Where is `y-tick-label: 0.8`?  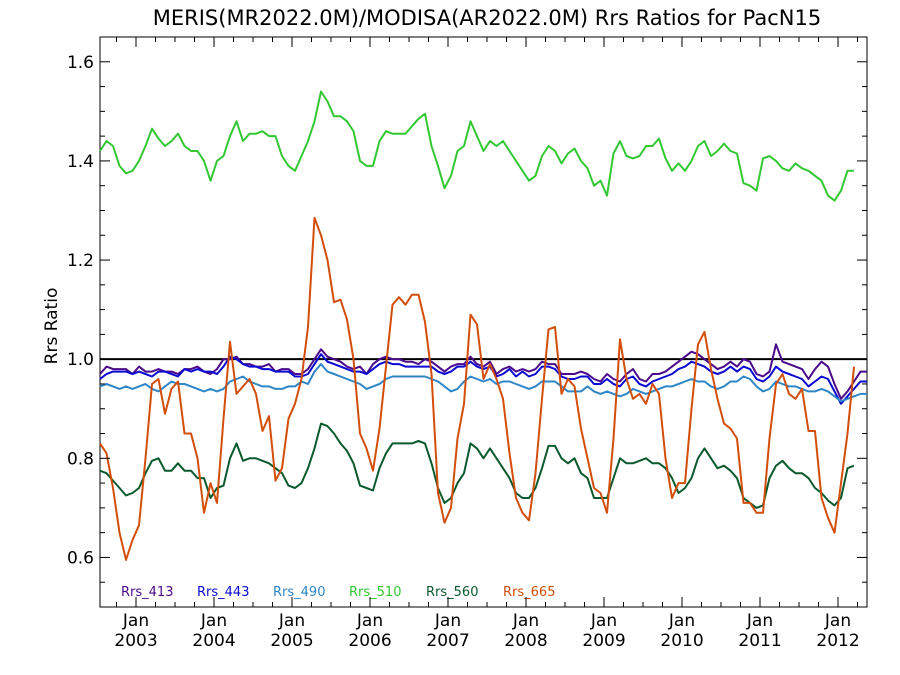 y-tick-label: 0.8 is located at coordinates (80, 459).